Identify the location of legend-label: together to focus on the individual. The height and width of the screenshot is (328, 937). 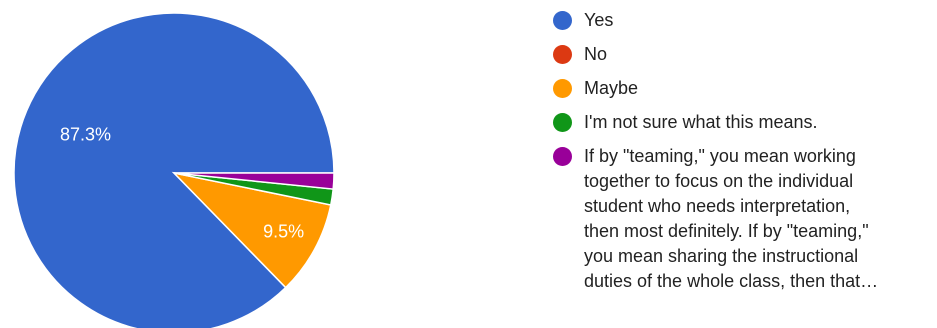
(719, 181).